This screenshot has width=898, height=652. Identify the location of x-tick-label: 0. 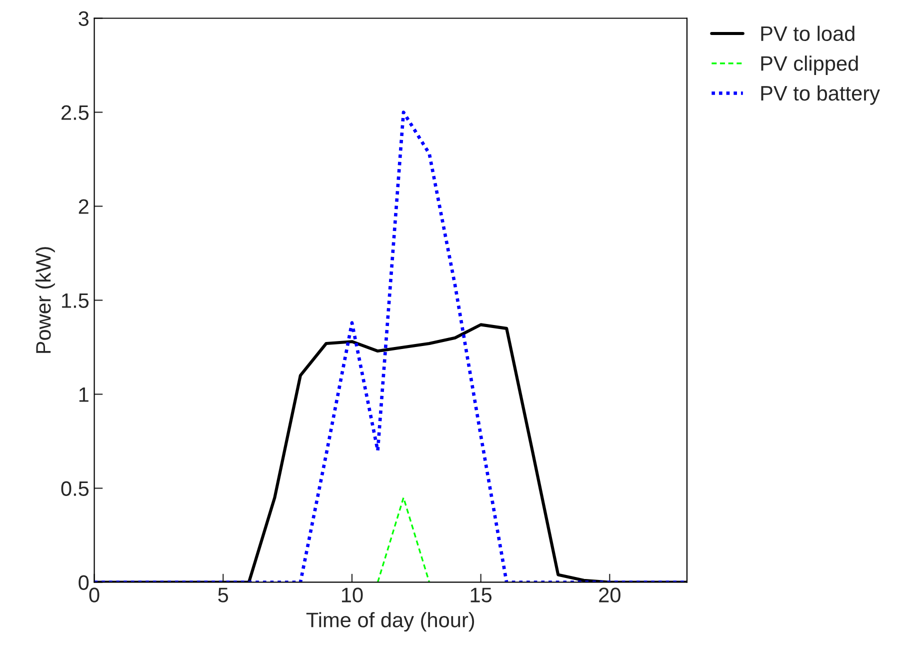
(94, 595).